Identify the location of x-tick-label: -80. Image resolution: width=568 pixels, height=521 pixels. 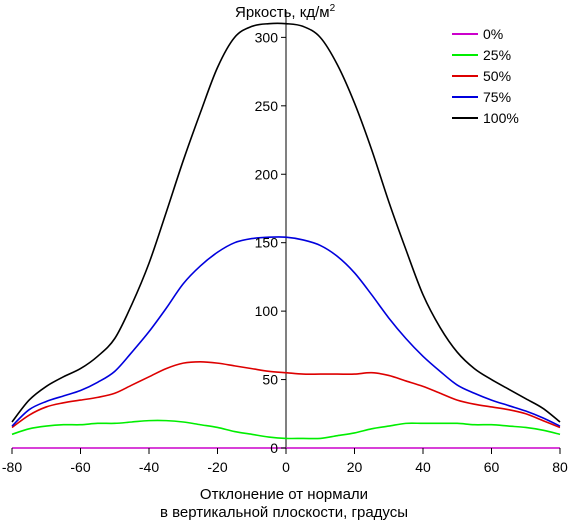
(12, 467).